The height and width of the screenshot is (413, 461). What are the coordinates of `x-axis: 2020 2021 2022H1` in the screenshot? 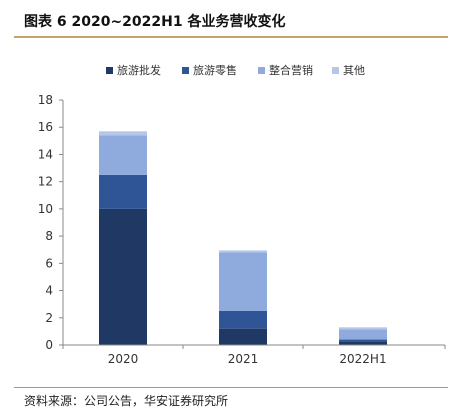 It's located at (254, 355).